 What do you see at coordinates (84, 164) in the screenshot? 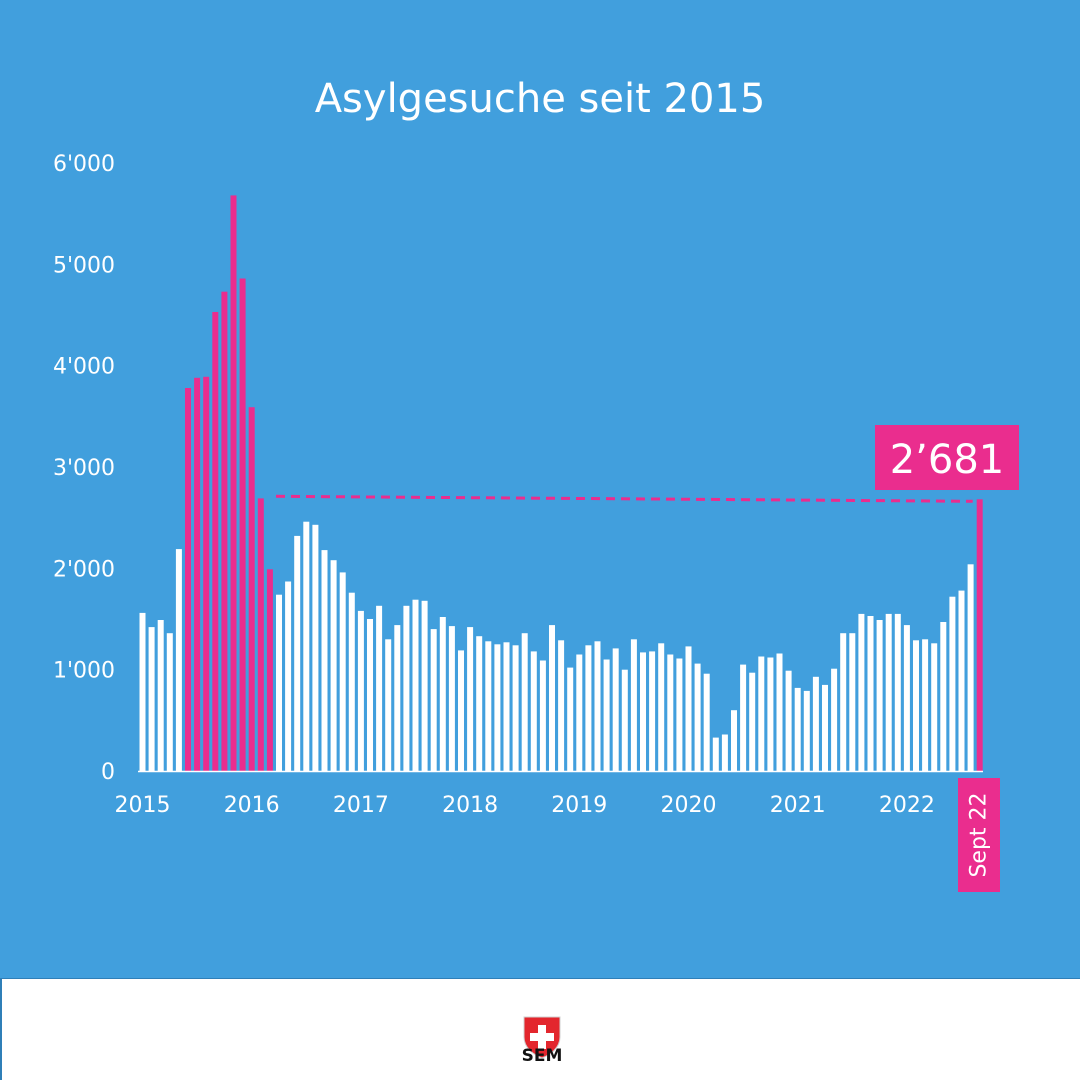
I see `y-tick-label: 6'000` at bounding box center [84, 164].